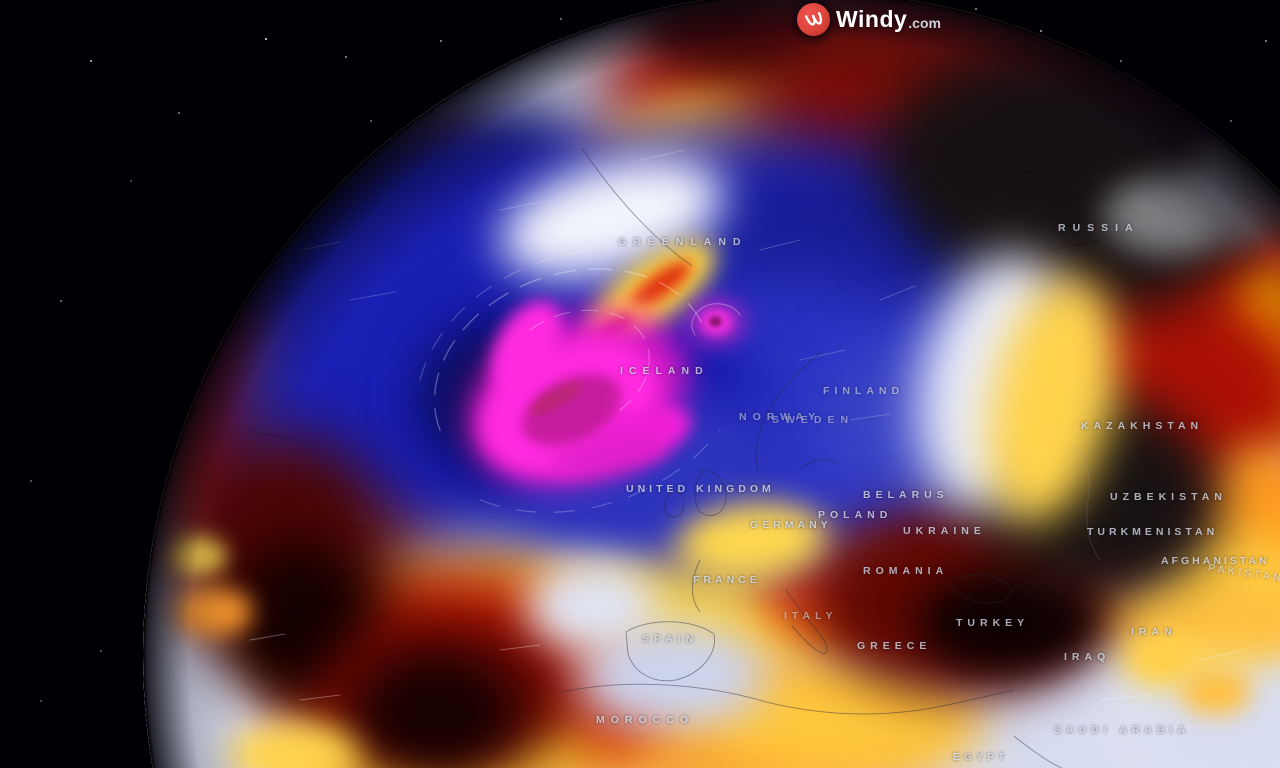 The image size is (1280, 768). I want to click on logo-text: Windy, so click(872, 19).